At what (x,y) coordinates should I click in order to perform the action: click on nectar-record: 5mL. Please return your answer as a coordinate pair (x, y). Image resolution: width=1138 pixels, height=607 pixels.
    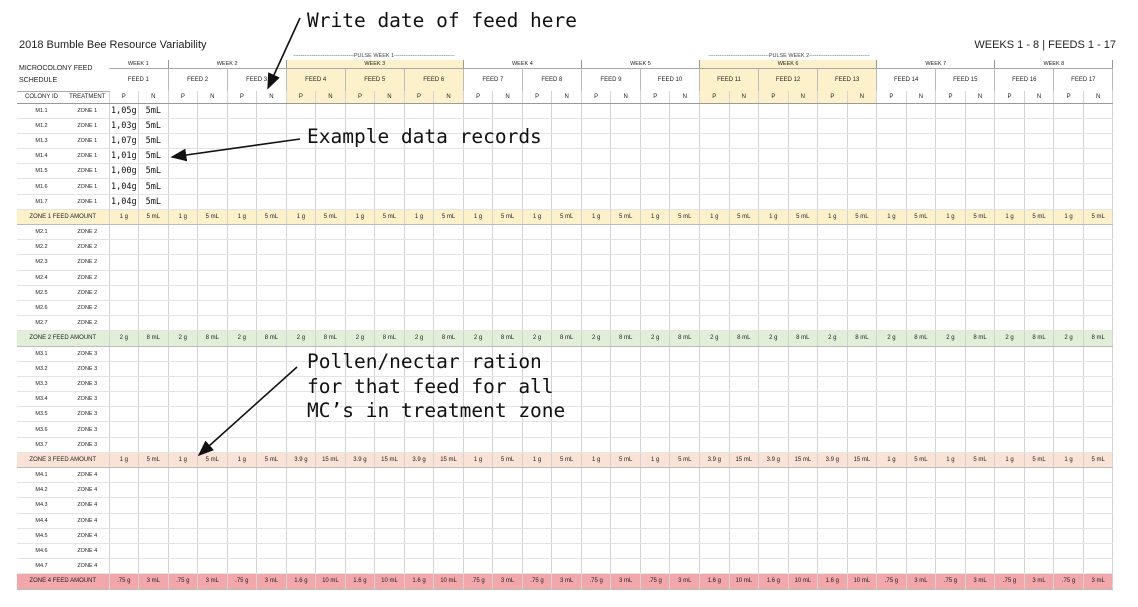
    Looking at the image, I should click on (153, 171).